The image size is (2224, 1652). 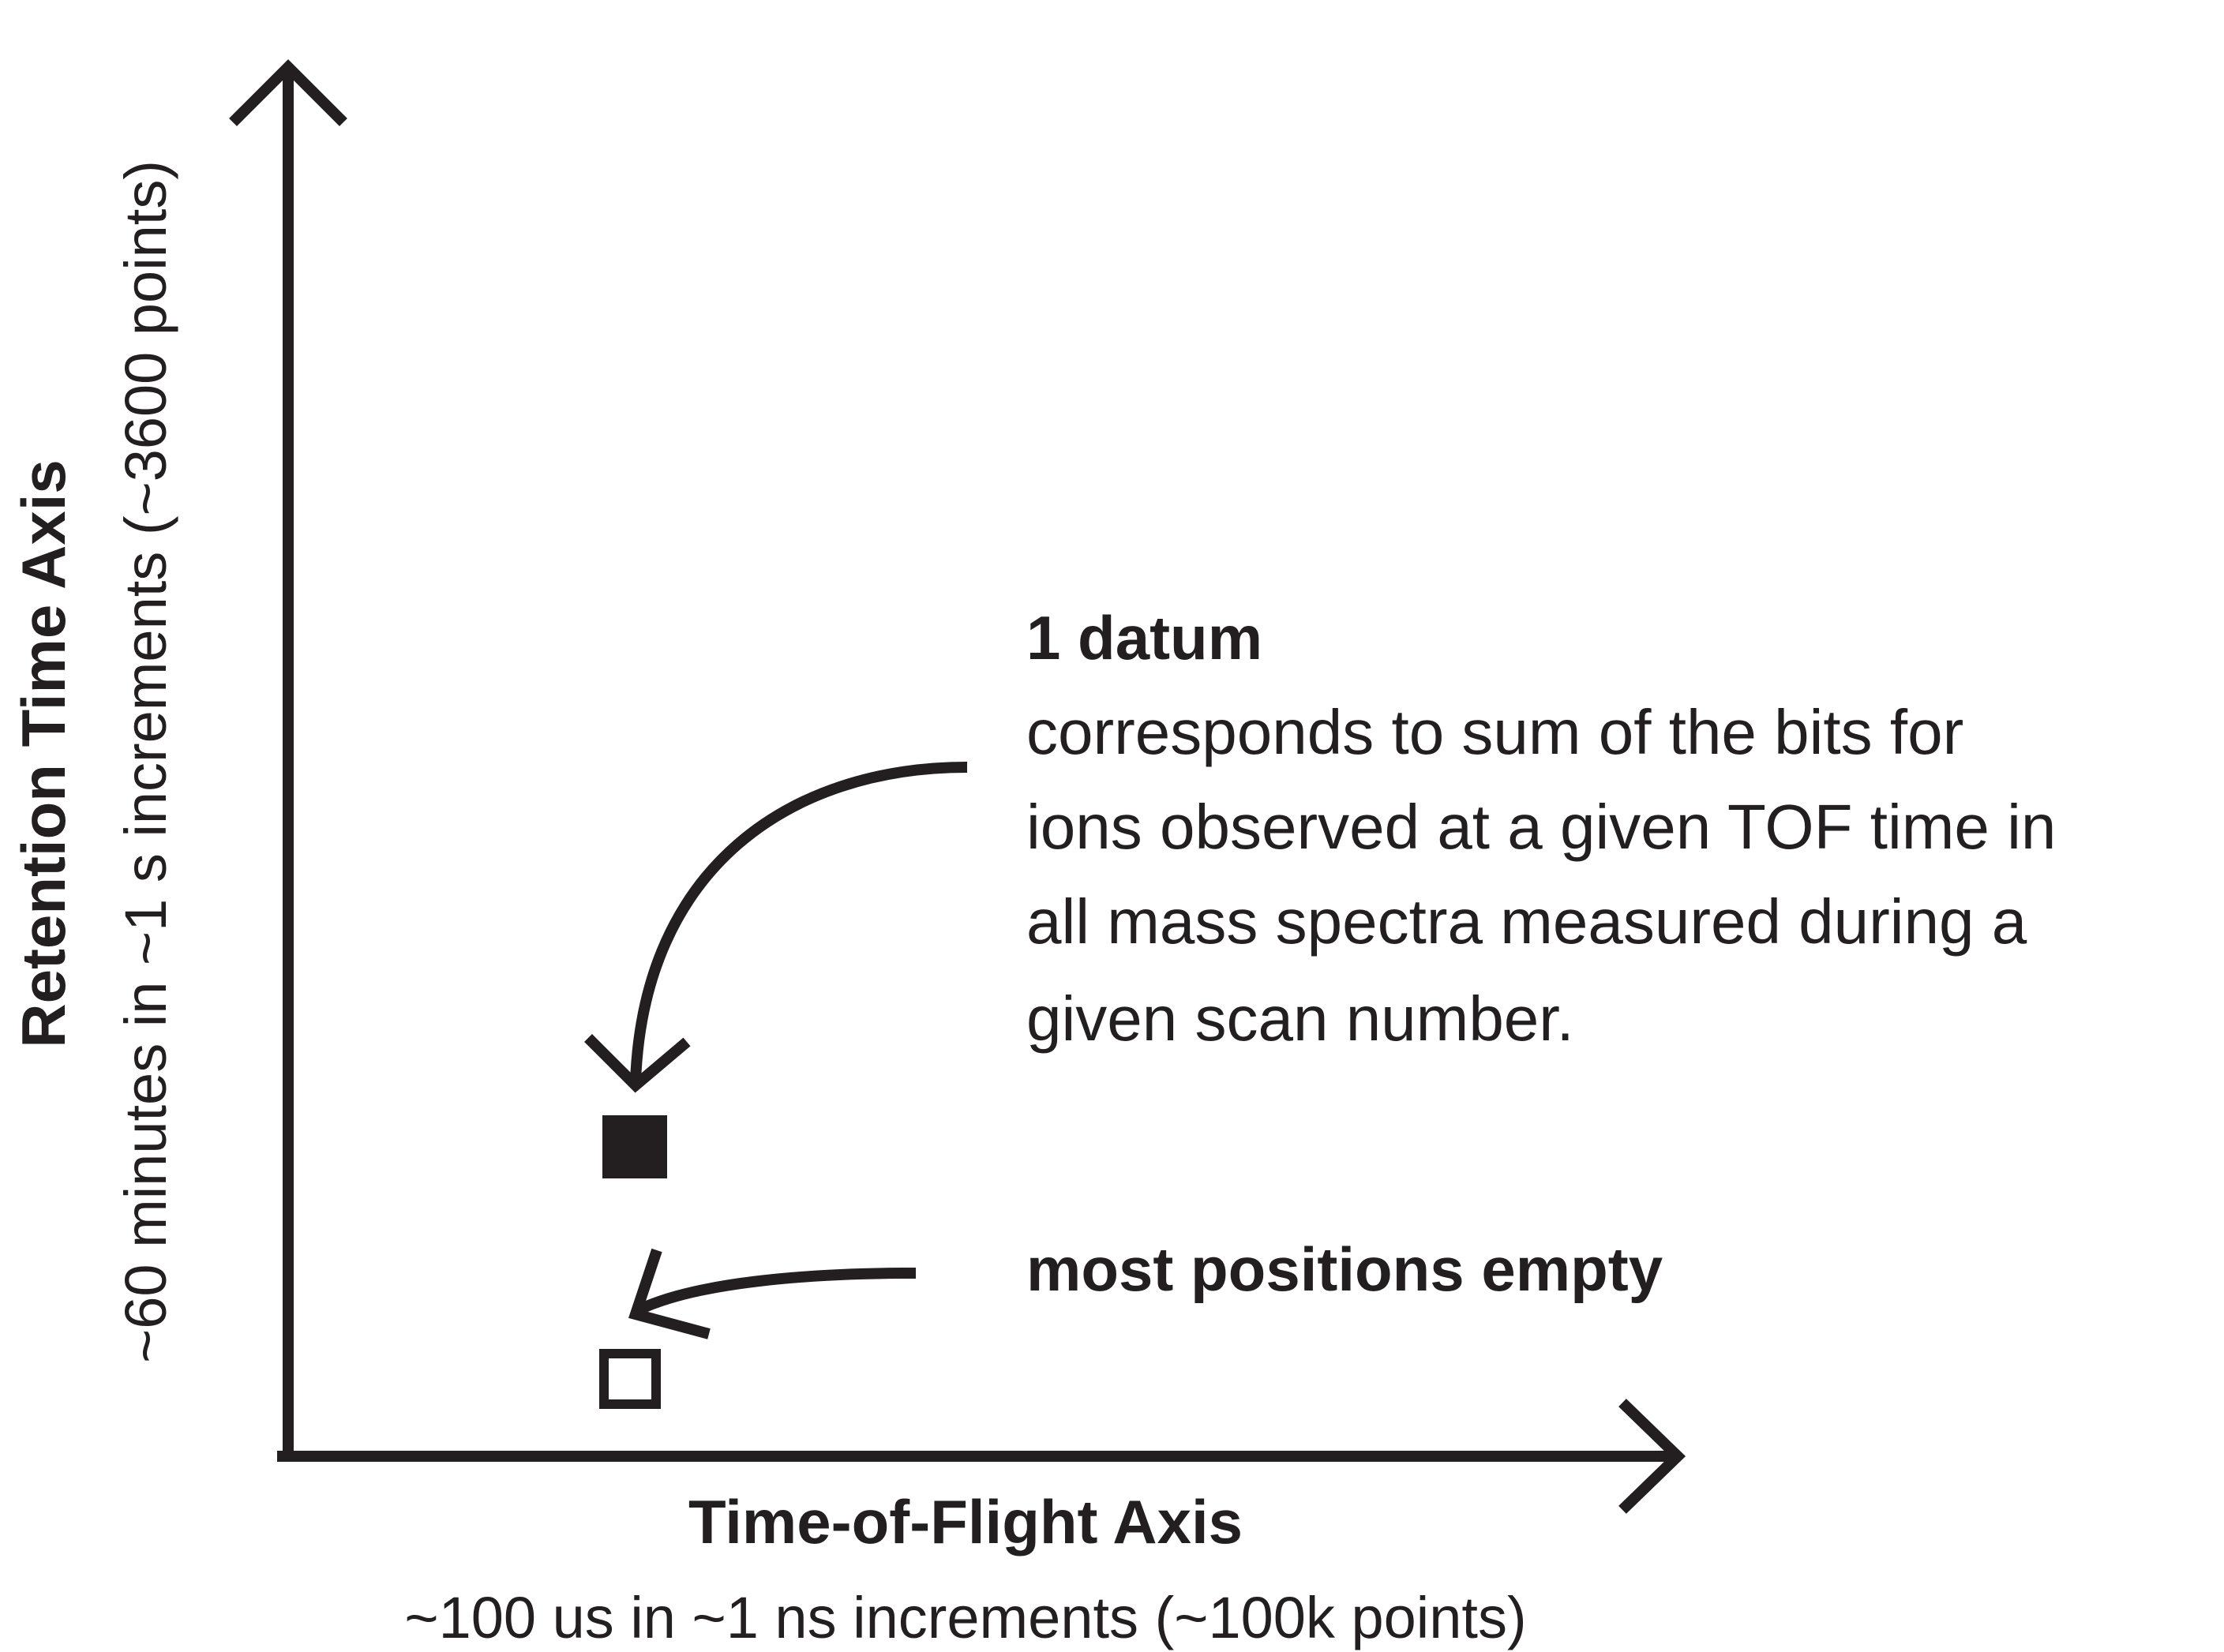 What do you see at coordinates (1652, 1456) in the screenshot?
I see `x-axis-arrowhead` at bounding box center [1652, 1456].